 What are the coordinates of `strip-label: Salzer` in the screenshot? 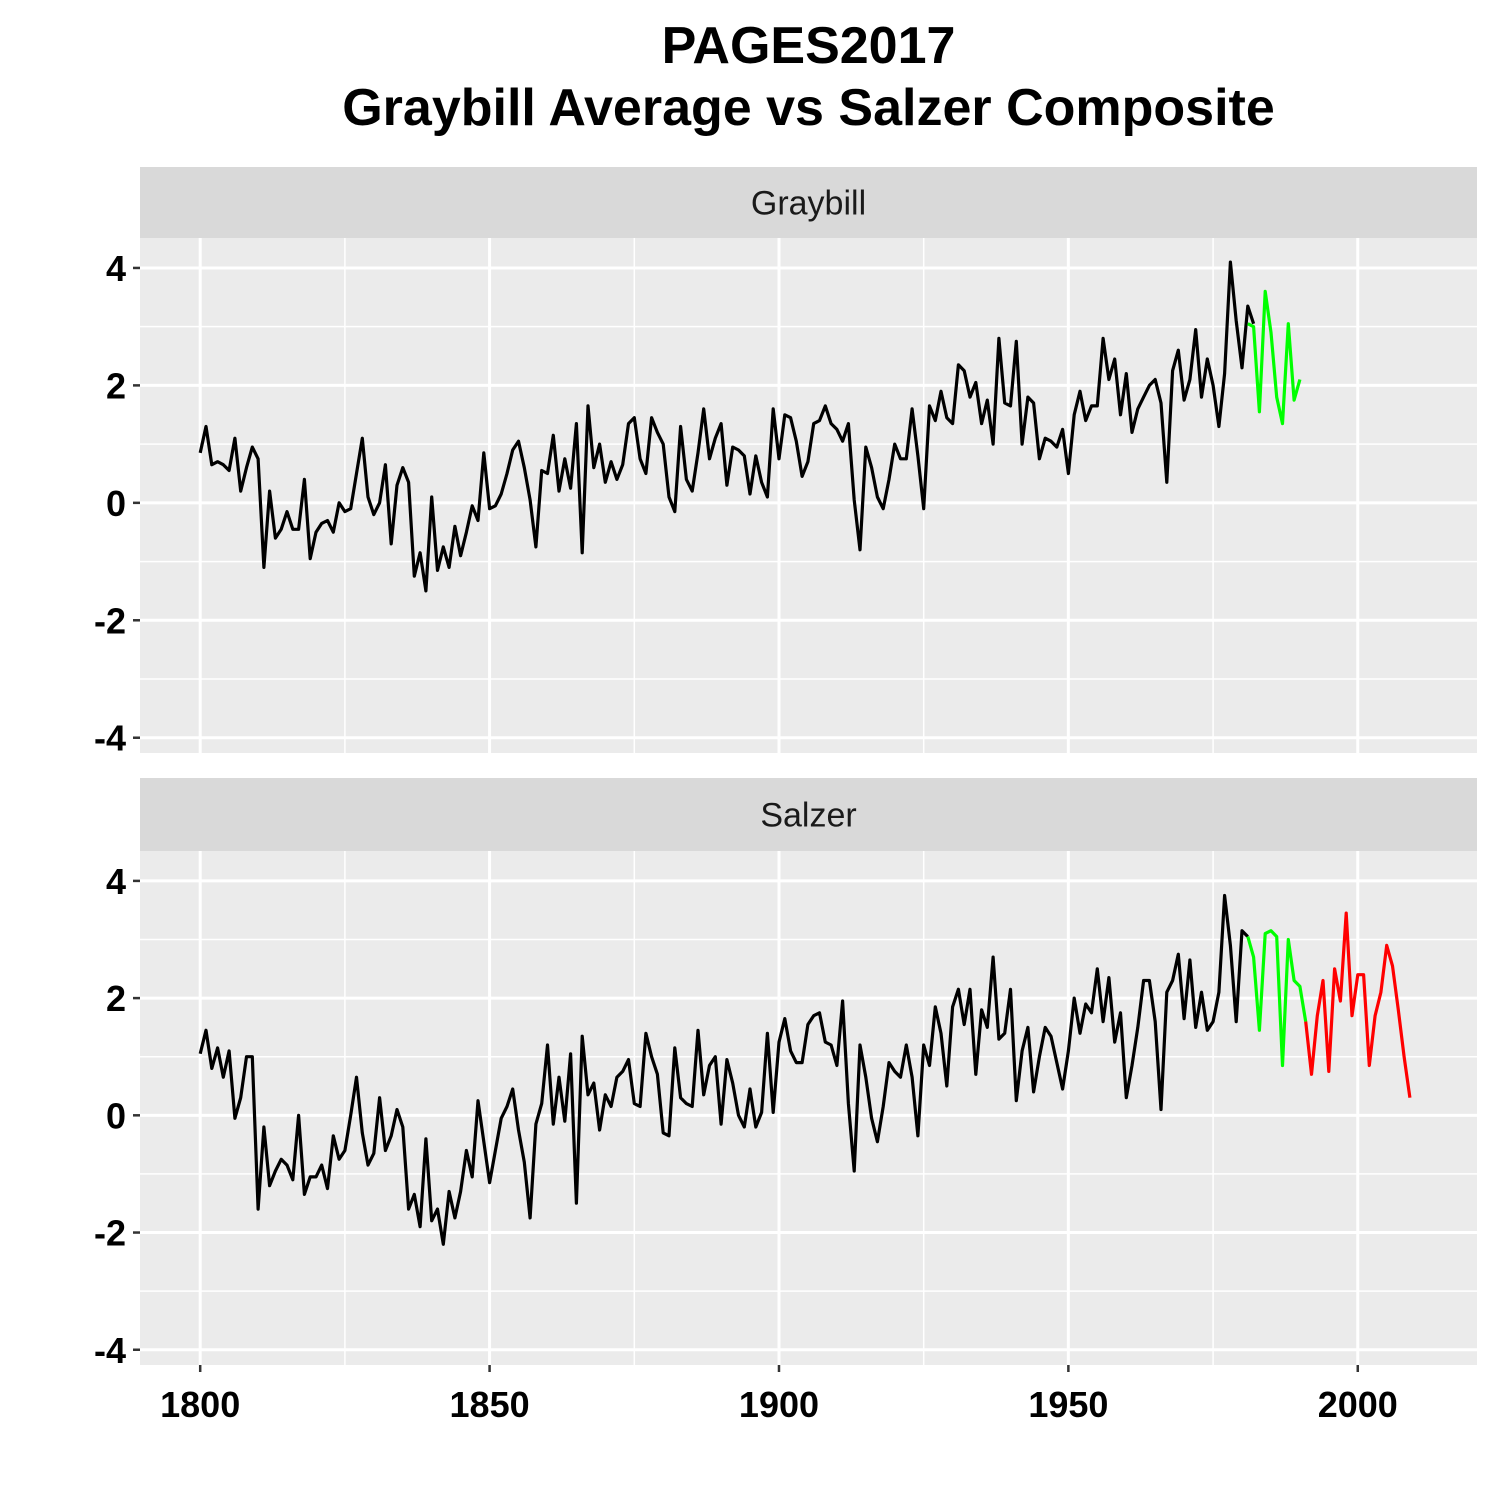 It's located at (808, 816).